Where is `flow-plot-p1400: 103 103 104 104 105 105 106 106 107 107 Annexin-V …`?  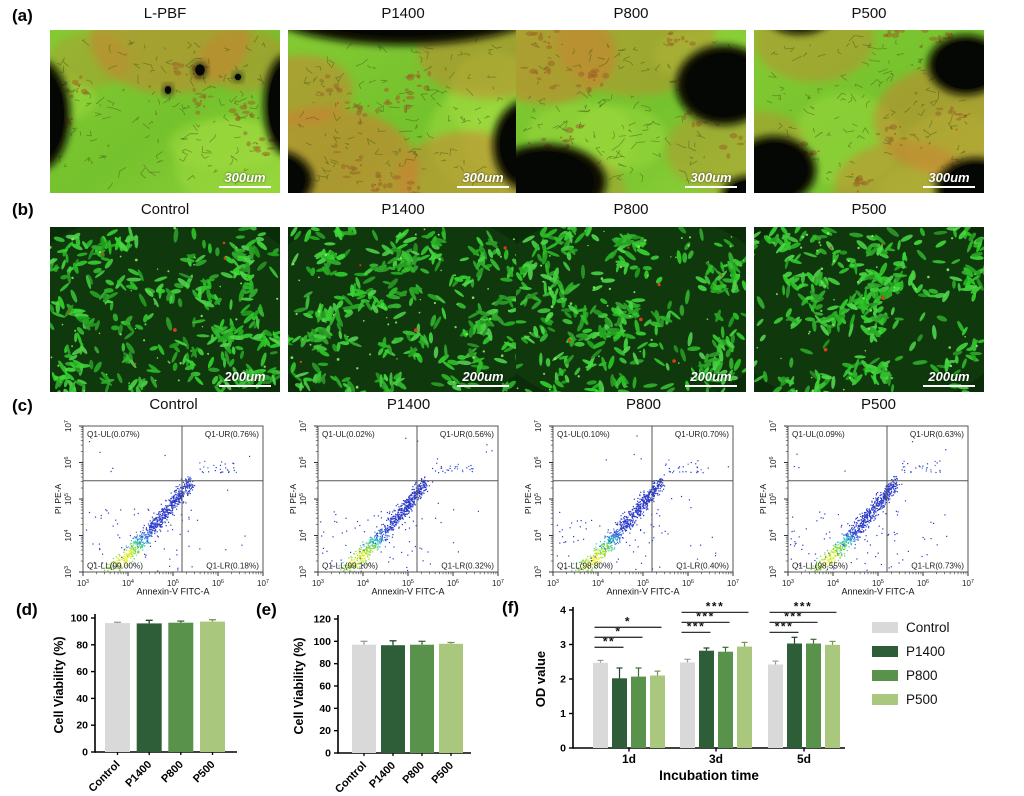
flow-plot-p1400: 103 103 104 104 105 105 106 106 107 107 Annexin-V … is located at coordinates (397, 507).